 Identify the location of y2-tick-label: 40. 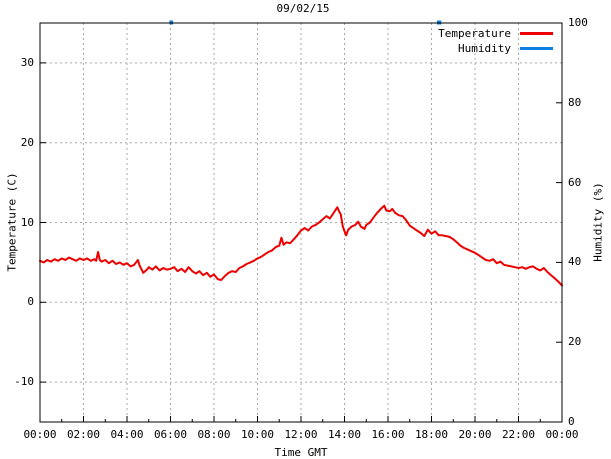
(575, 262).